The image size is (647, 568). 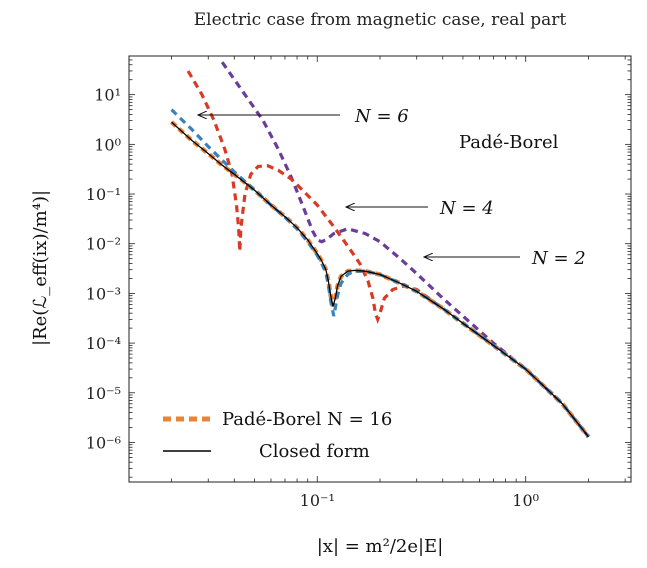 I want to click on x-tick-label: 10⁰, so click(x=525, y=500).